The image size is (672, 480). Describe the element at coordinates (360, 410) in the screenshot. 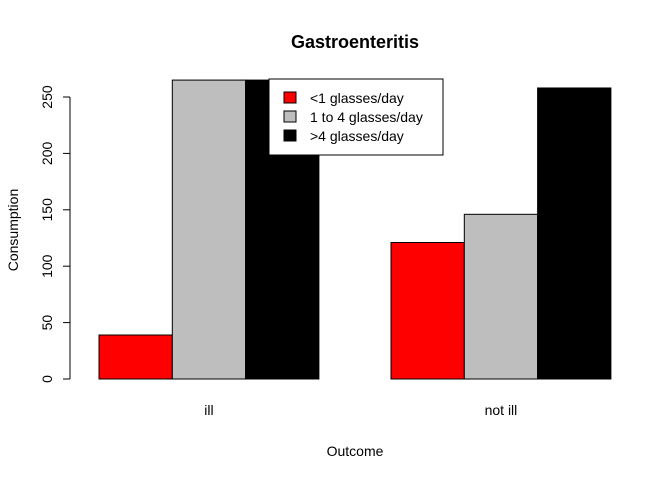

I see `x-tick-labels: ill not ill` at that location.